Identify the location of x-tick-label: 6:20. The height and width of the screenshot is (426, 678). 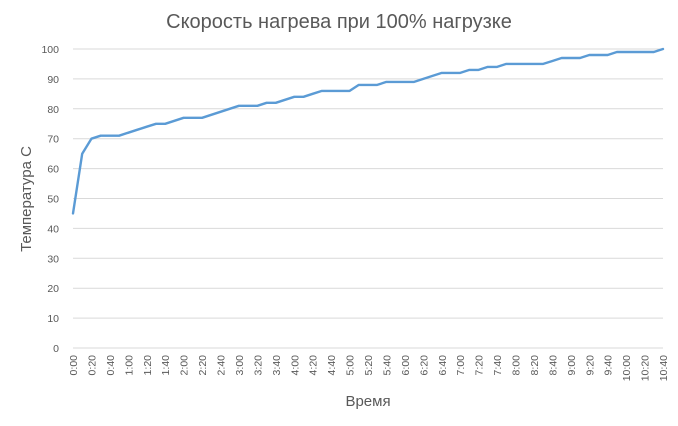
(424, 365).